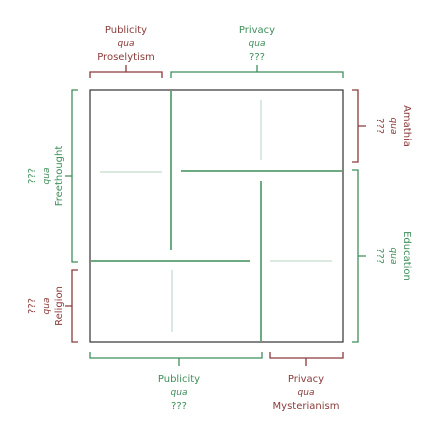 This screenshot has height=432, width=432. Describe the element at coordinates (257, 71) in the screenshot. I see `bracket-top-right` at that location.